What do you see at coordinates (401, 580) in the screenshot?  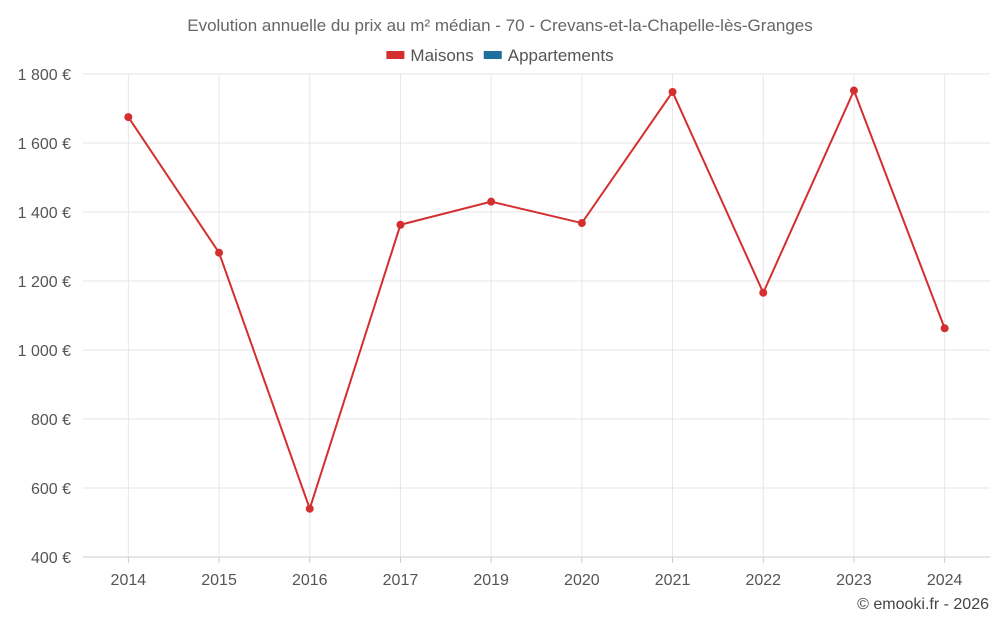 I see `x-tick-label: 2017` at bounding box center [401, 580].